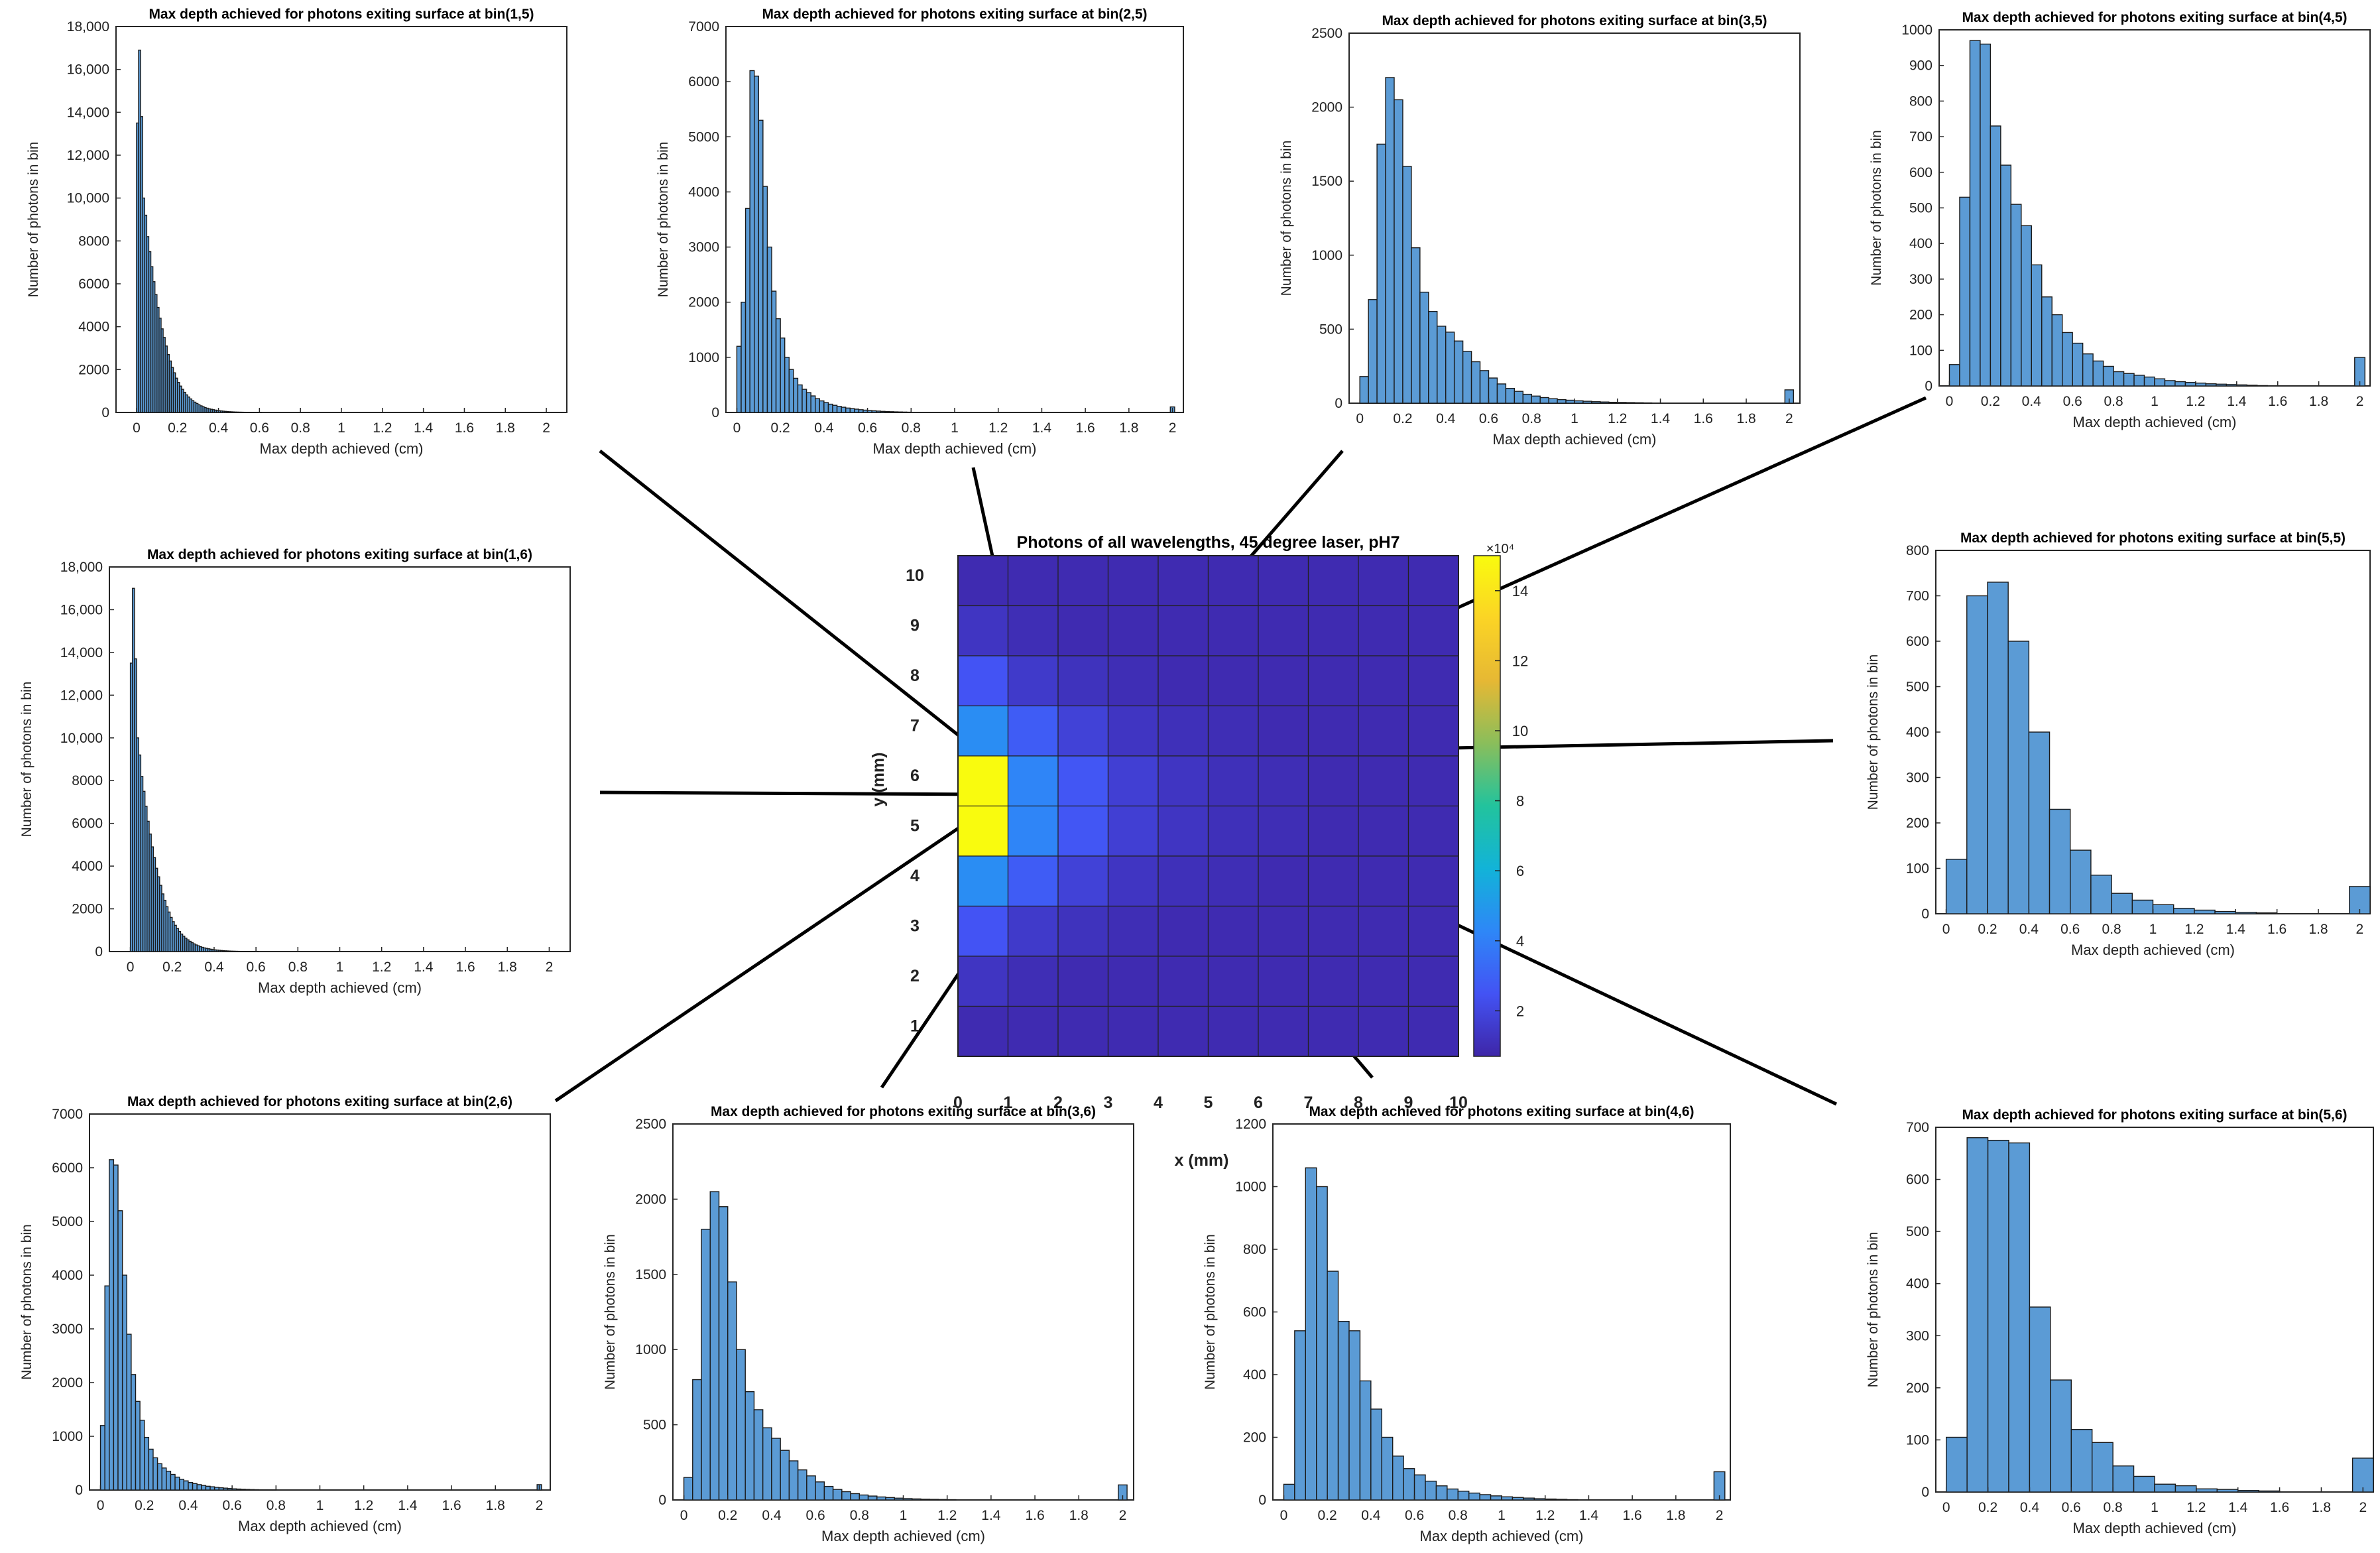 The width and height of the screenshot is (2380, 1553). What do you see at coordinates (88, 155) in the screenshot?
I see `histogram-y-tick: 12,000` at bounding box center [88, 155].